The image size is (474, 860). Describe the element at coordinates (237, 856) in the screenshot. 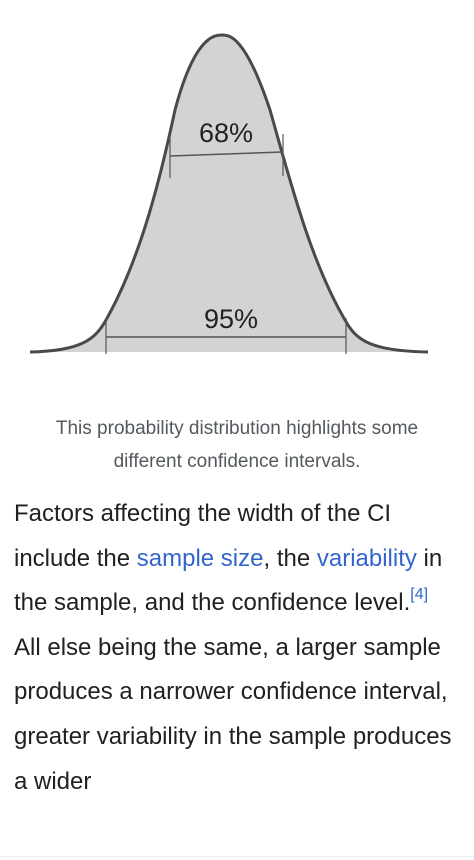

I see `bottom-divider` at that location.